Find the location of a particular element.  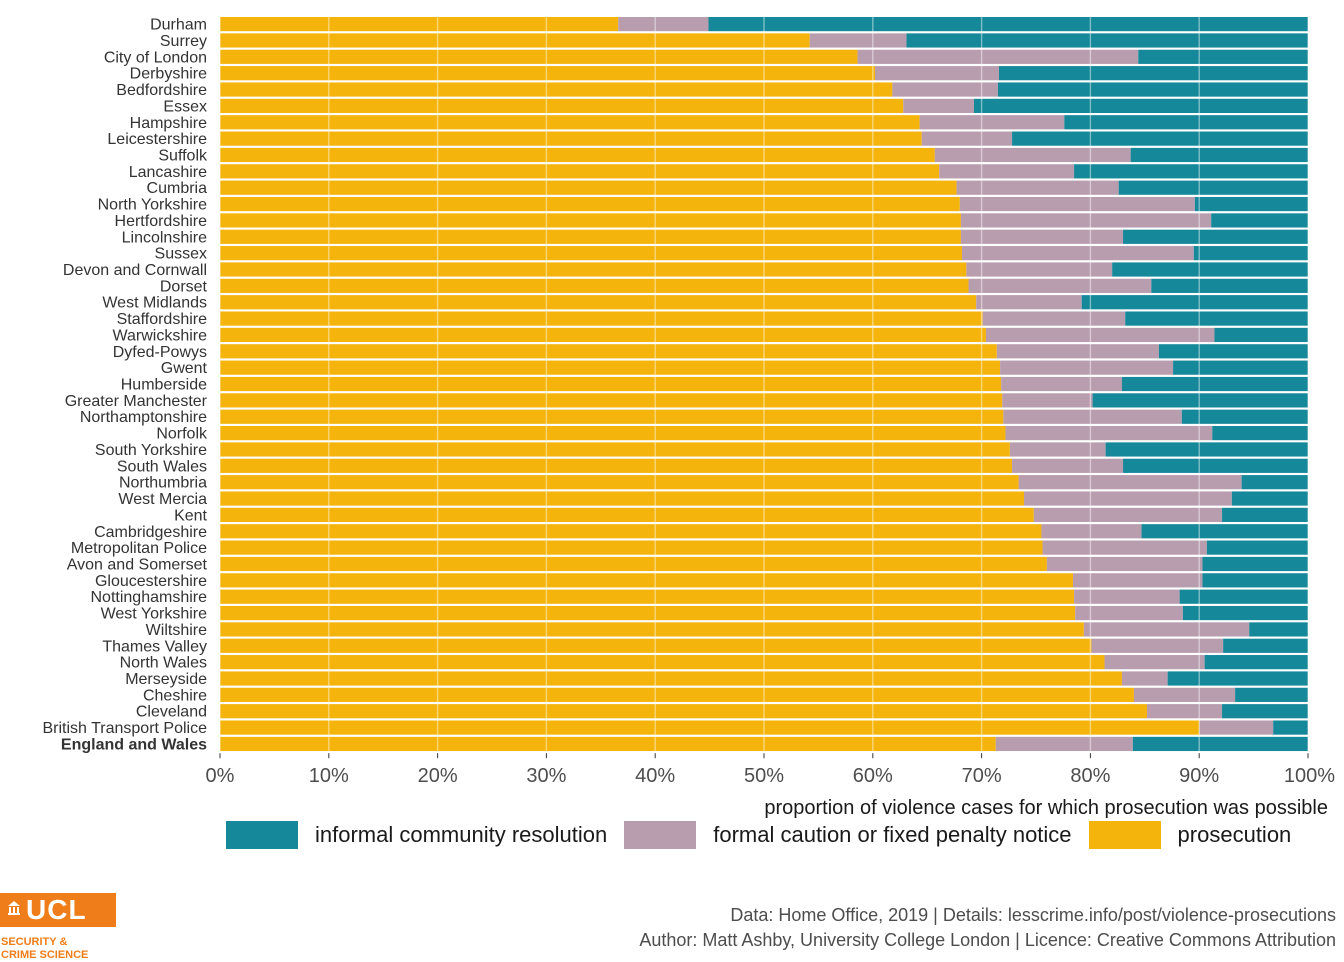

category-label: South Yorkshire is located at coordinates (151, 450).